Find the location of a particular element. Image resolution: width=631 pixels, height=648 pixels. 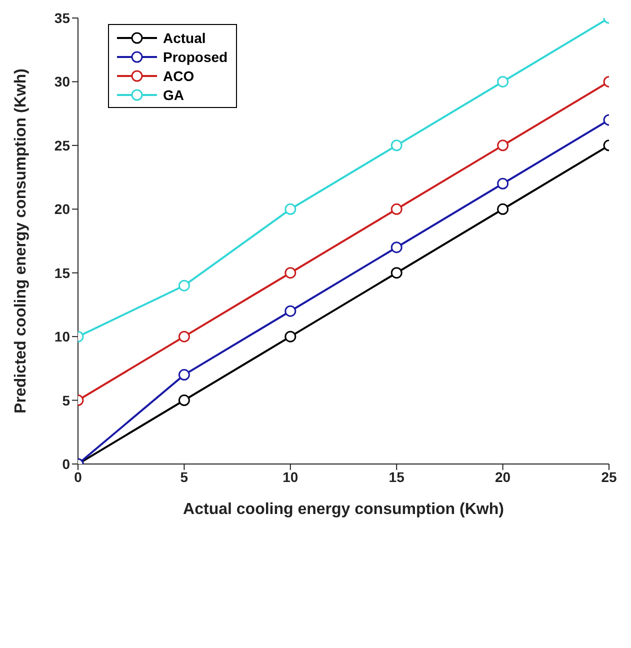

x-axis-title: Actual cooling energy consumption (Kwh) is located at coordinates (343, 509).